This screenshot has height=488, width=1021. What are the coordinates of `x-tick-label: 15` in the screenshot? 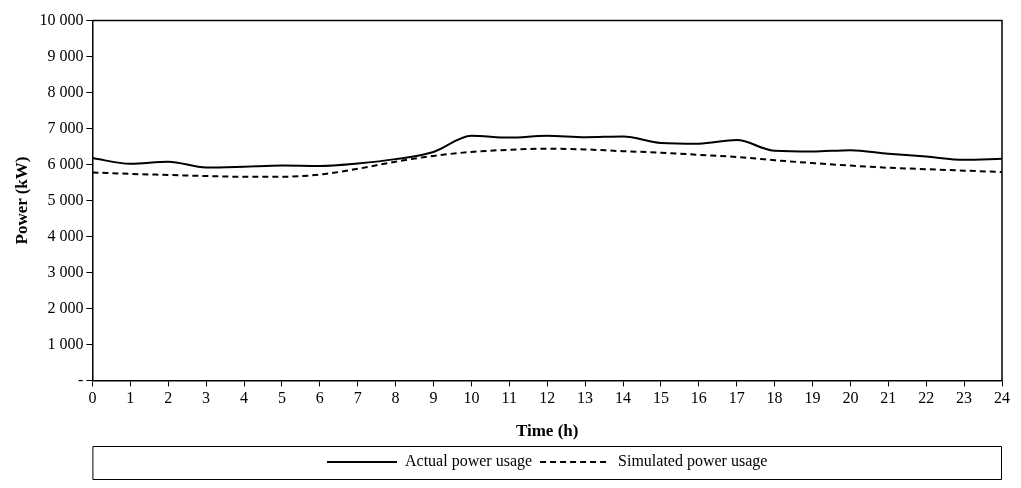 It's located at (660, 398).